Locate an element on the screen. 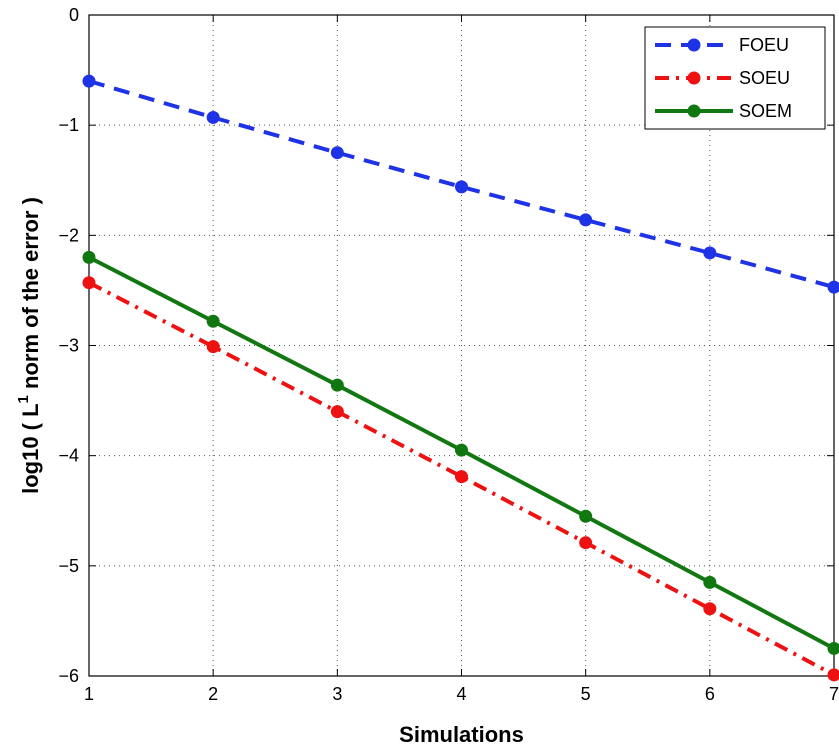  y-axis-title-rest: norm of the error ) is located at coordinates (30, 296).